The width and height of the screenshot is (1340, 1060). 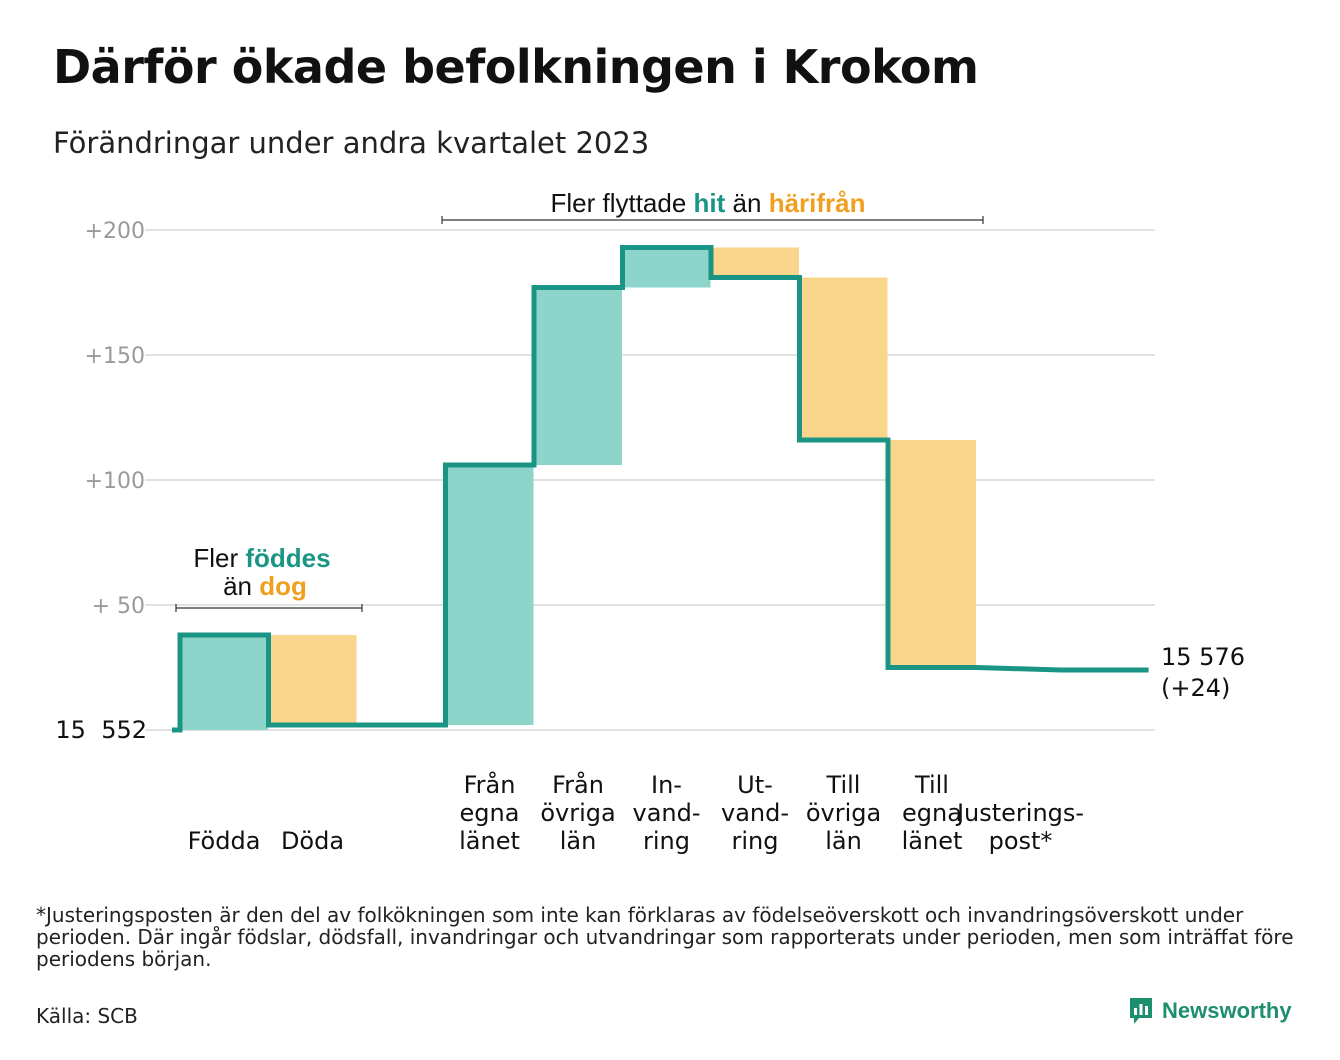 I want to click on chart-title: Därför ökade befolkningen i Krokom, so click(x=516, y=67).